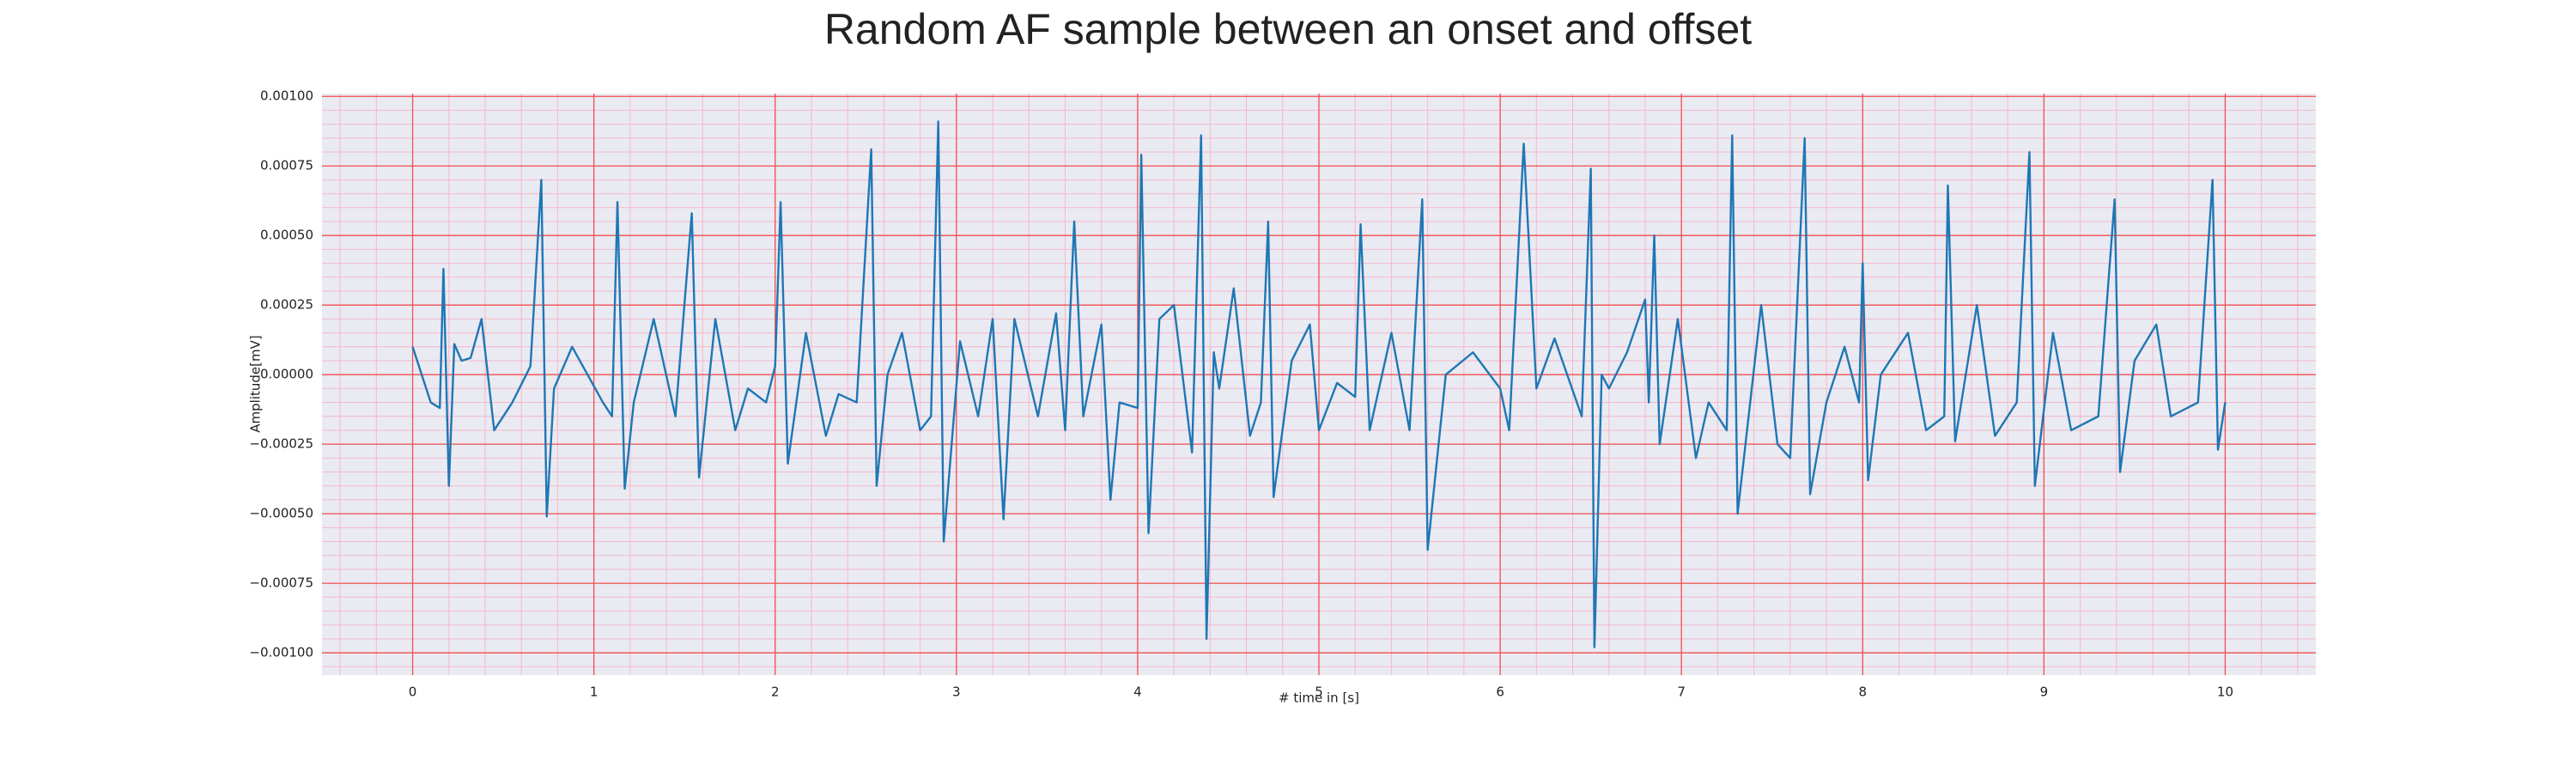  I want to click on y-tick-label: 0.00000, so click(286, 374).